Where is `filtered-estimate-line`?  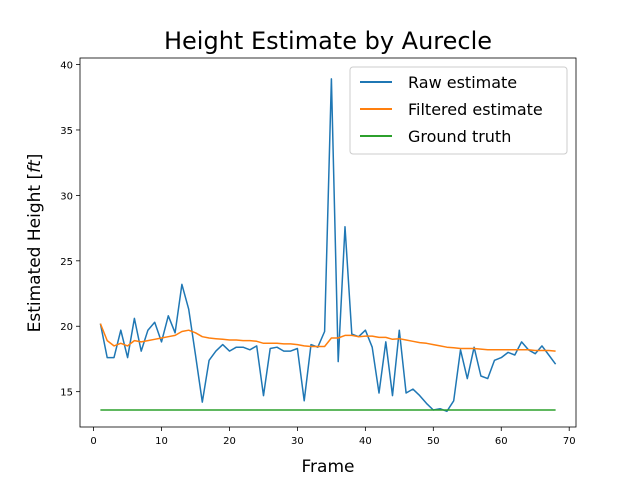 filtered-estimate-line is located at coordinates (327, 337).